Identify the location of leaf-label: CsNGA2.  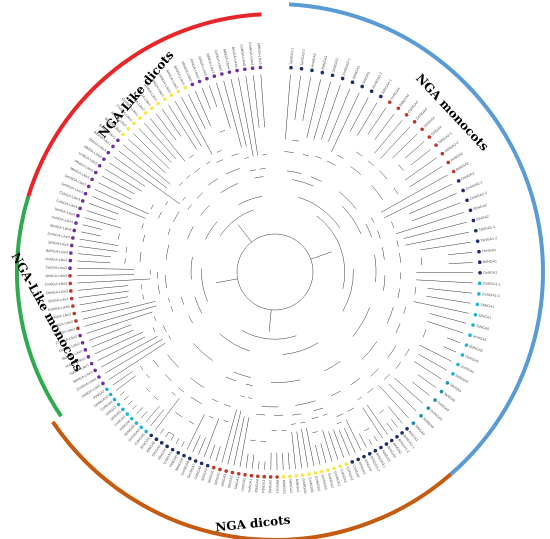
(349, 473).